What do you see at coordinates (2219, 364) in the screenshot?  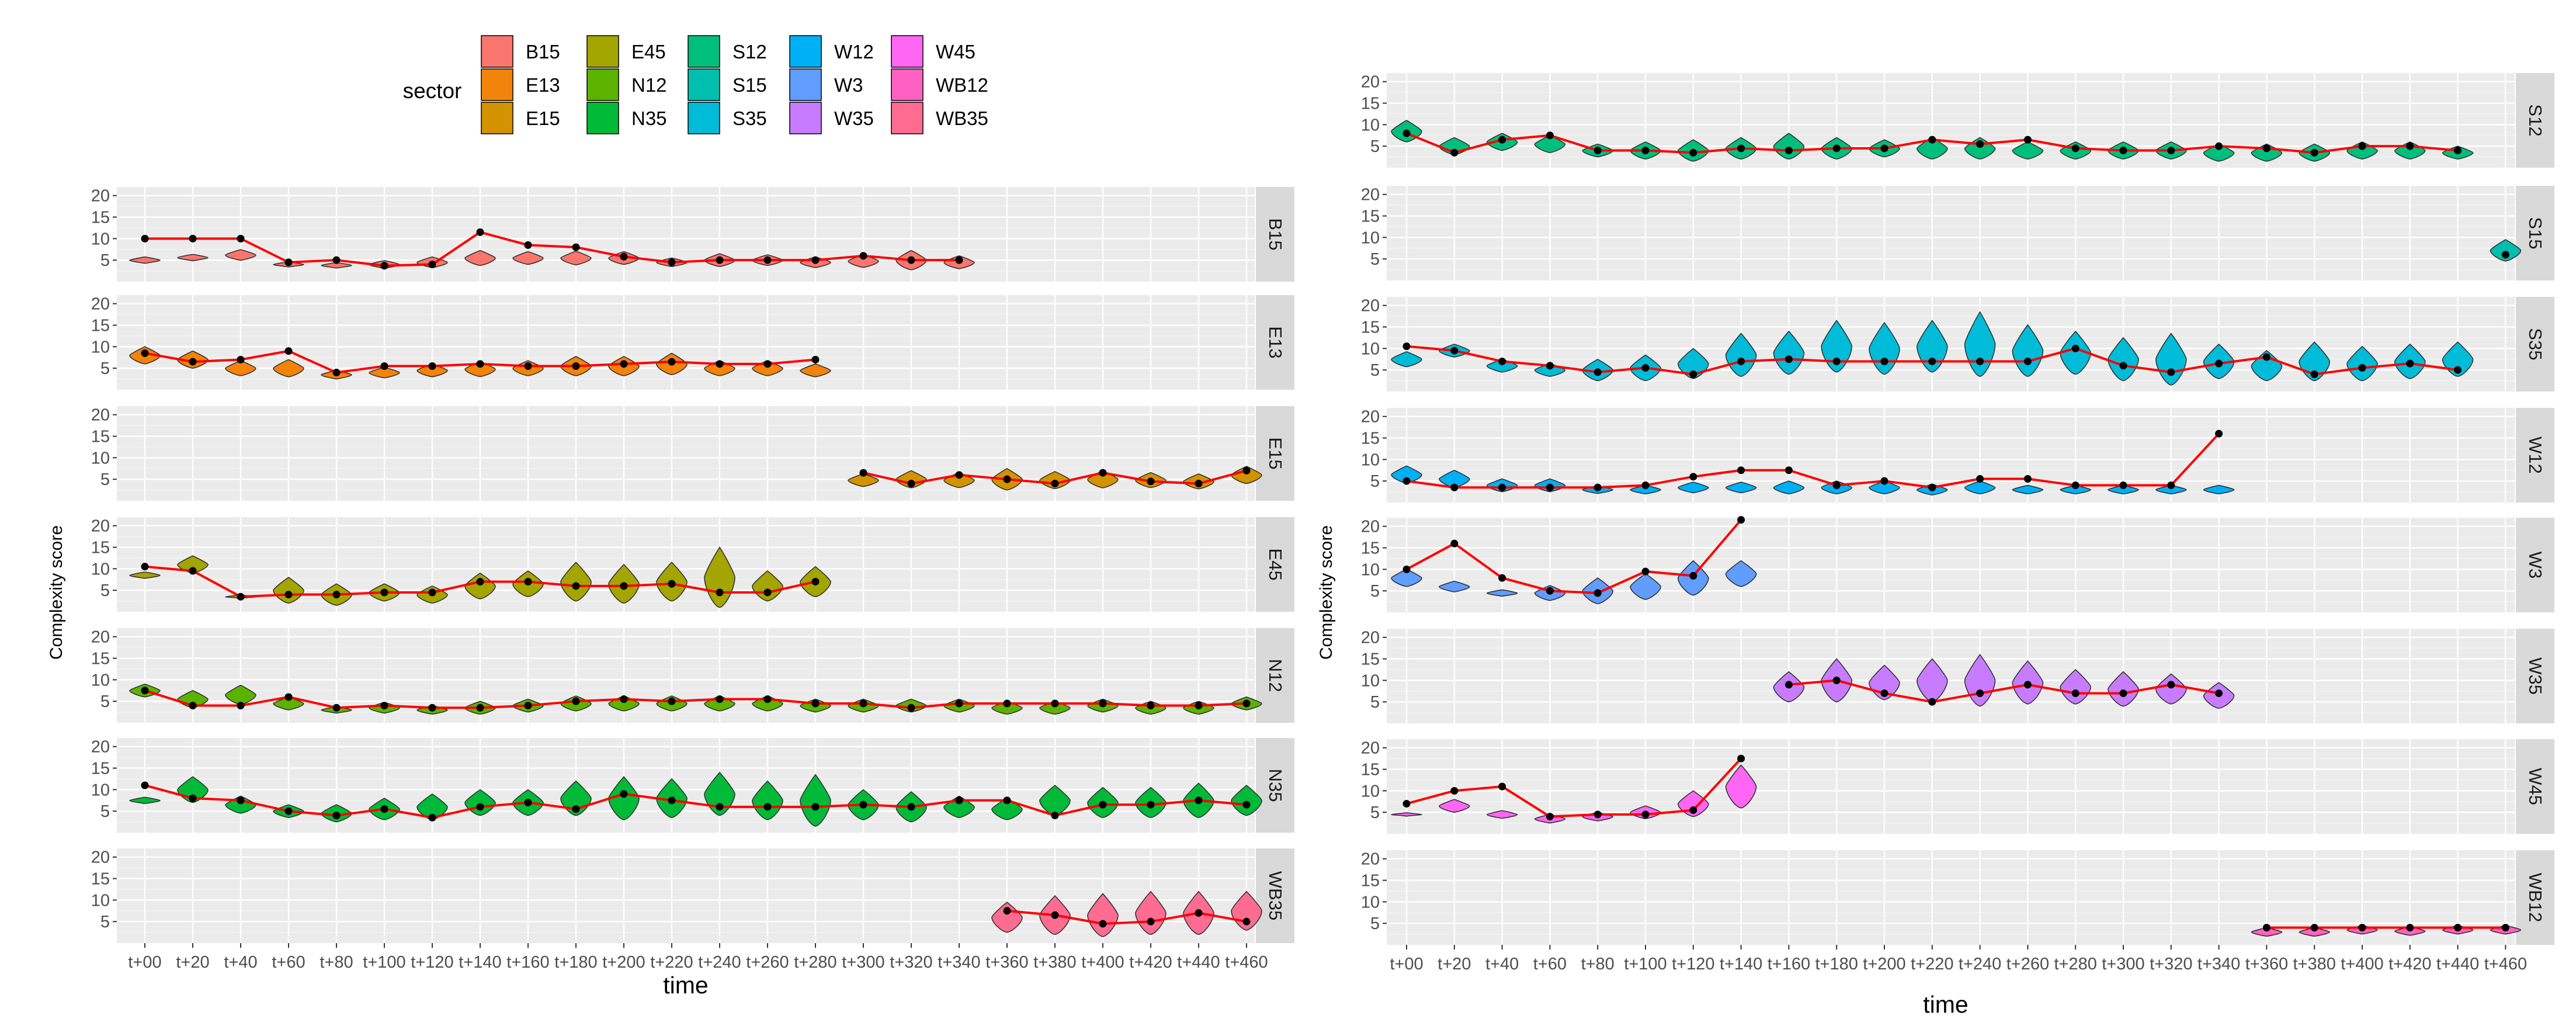 I see `data-point-s35-t+340` at bounding box center [2219, 364].